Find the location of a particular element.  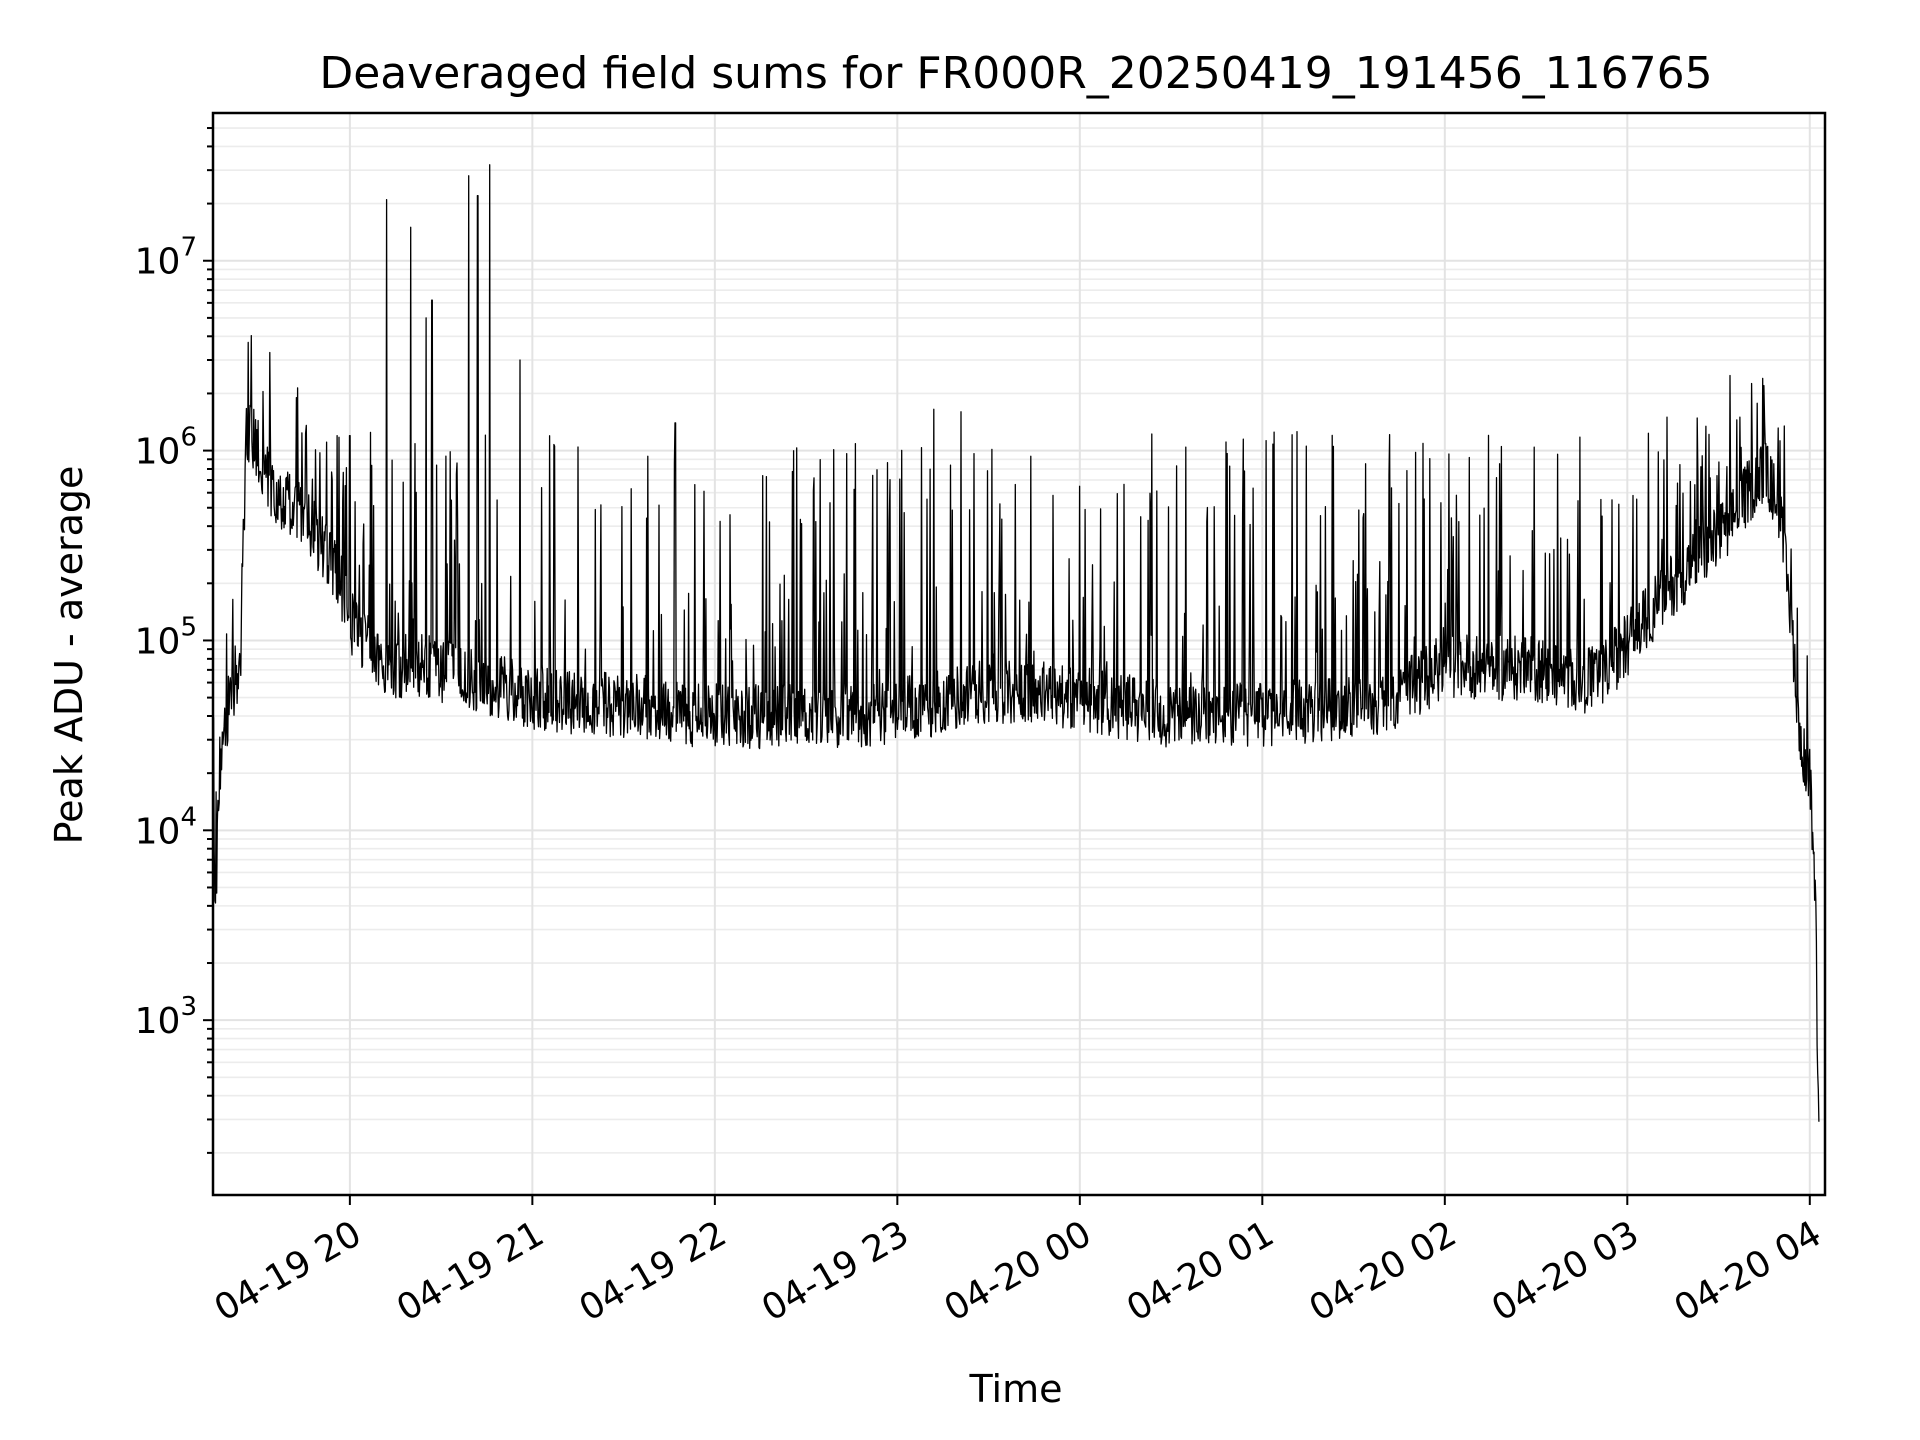

y-tick-label: 10⁵ is located at coordinates (166, 637).